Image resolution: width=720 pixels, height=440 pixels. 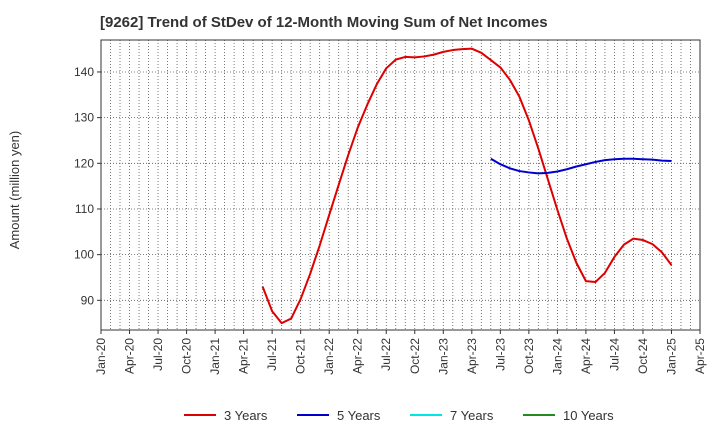 What do you see at coordinates (586, 356) in the screenshot?
I see `x-tick-label: Apr-24` at bounding box center [586, 356].